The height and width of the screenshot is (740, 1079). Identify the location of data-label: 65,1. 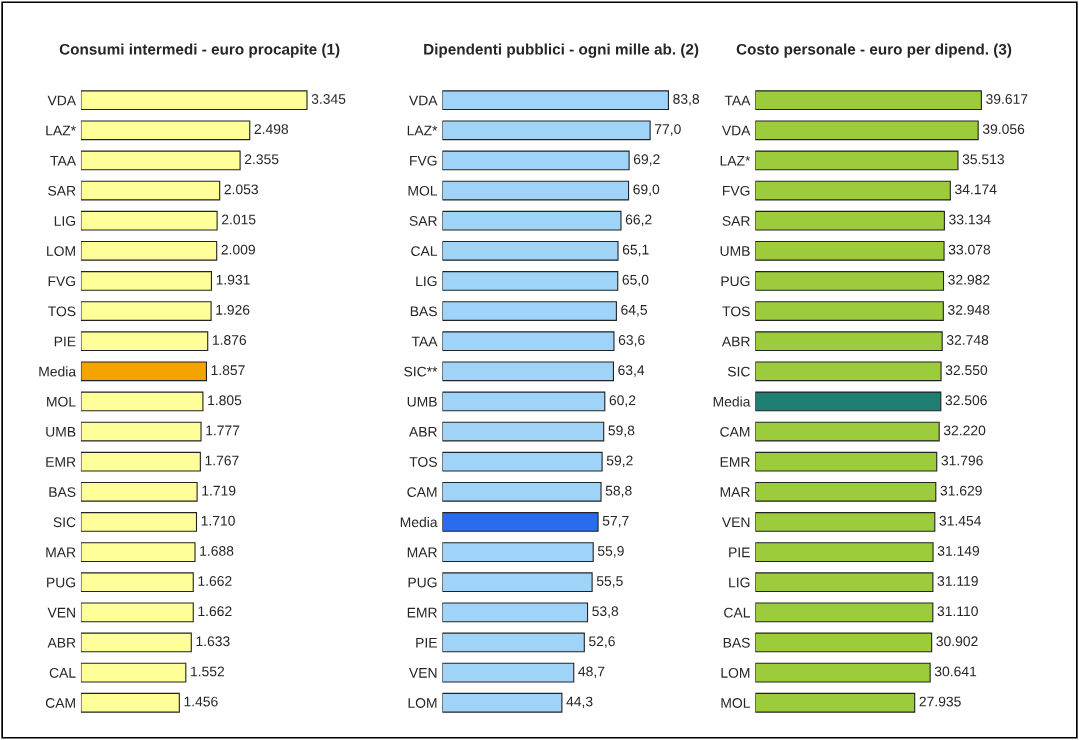
(635, 250).